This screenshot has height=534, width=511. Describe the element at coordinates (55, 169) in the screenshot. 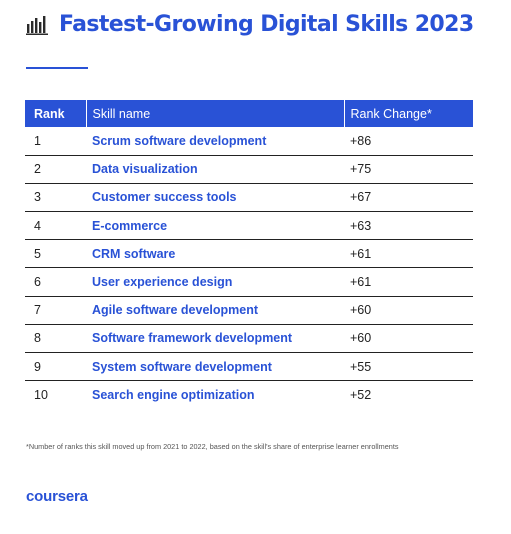

I see `rank-cell: 2` at that location.